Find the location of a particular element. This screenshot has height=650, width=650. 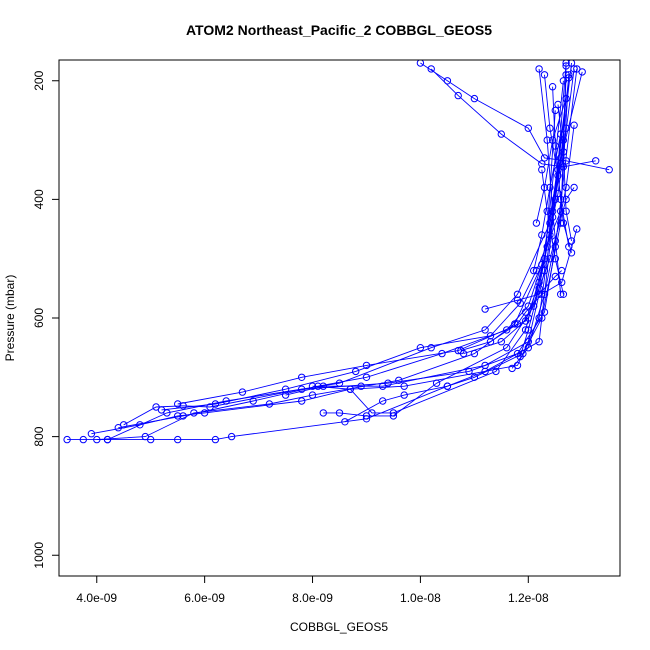

y-axis-label: Pressure (mbar) is located at coordinates (10, 318).